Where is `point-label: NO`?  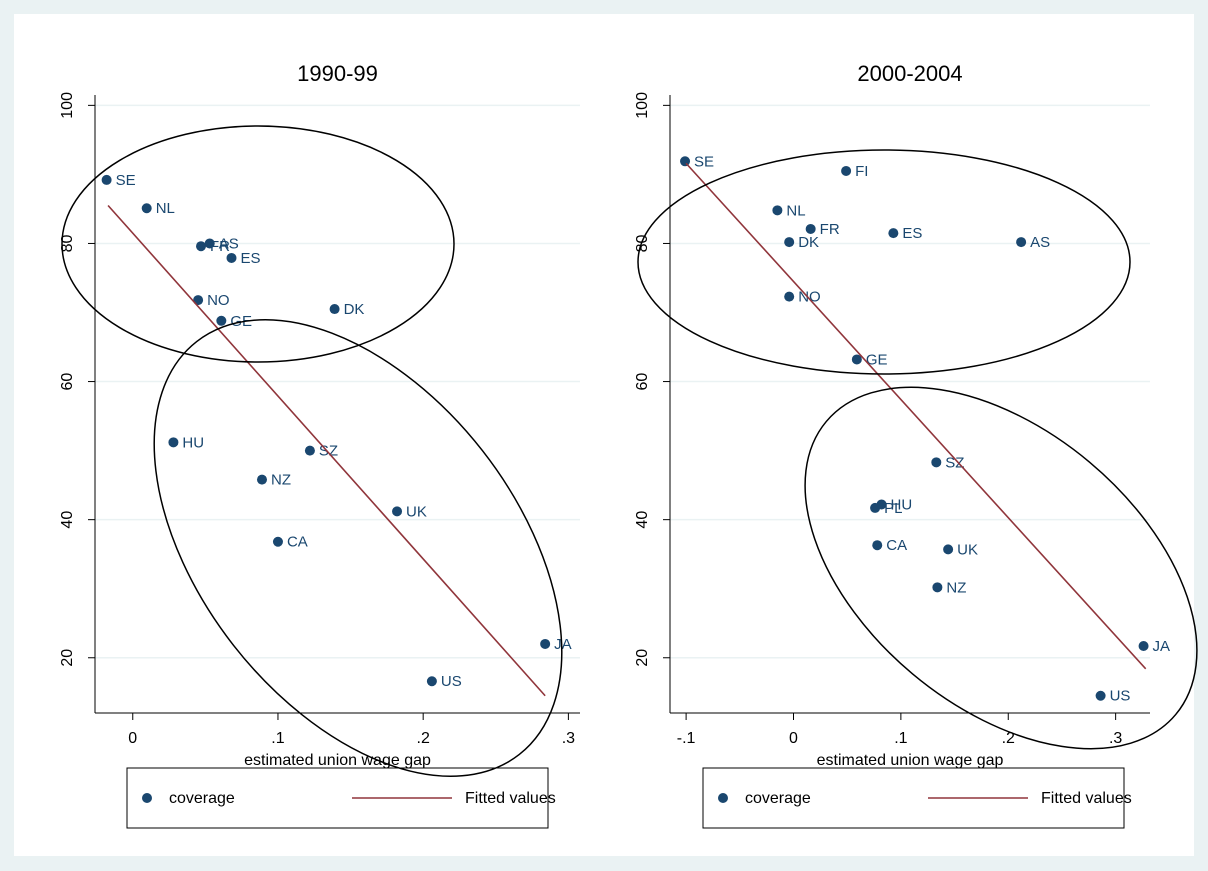
point-label: NO is located at coordinates (218, 300).